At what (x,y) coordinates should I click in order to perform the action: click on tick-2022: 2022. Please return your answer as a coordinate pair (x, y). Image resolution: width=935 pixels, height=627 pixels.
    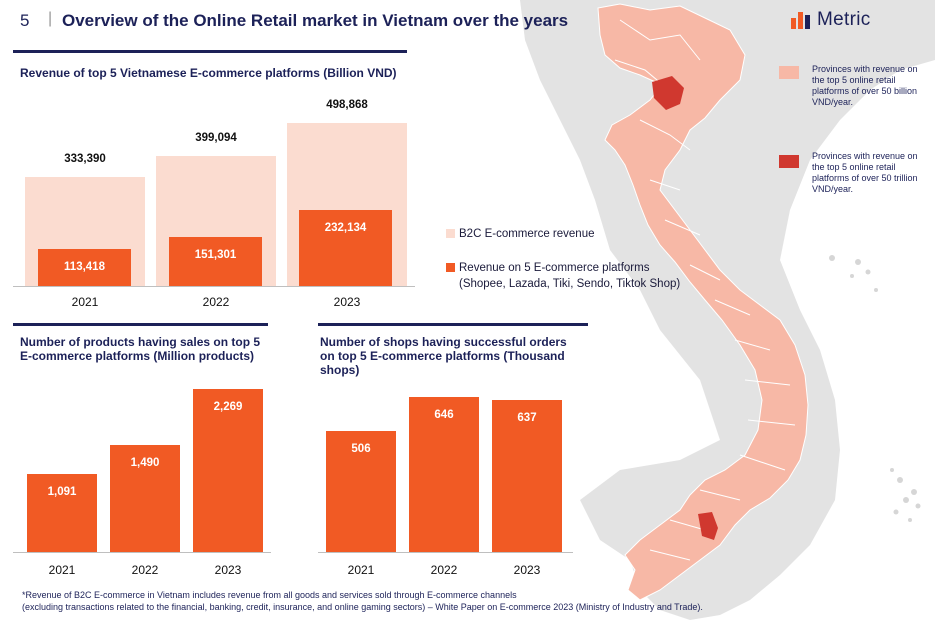
    Looking at the image, I should click on (216, 302).